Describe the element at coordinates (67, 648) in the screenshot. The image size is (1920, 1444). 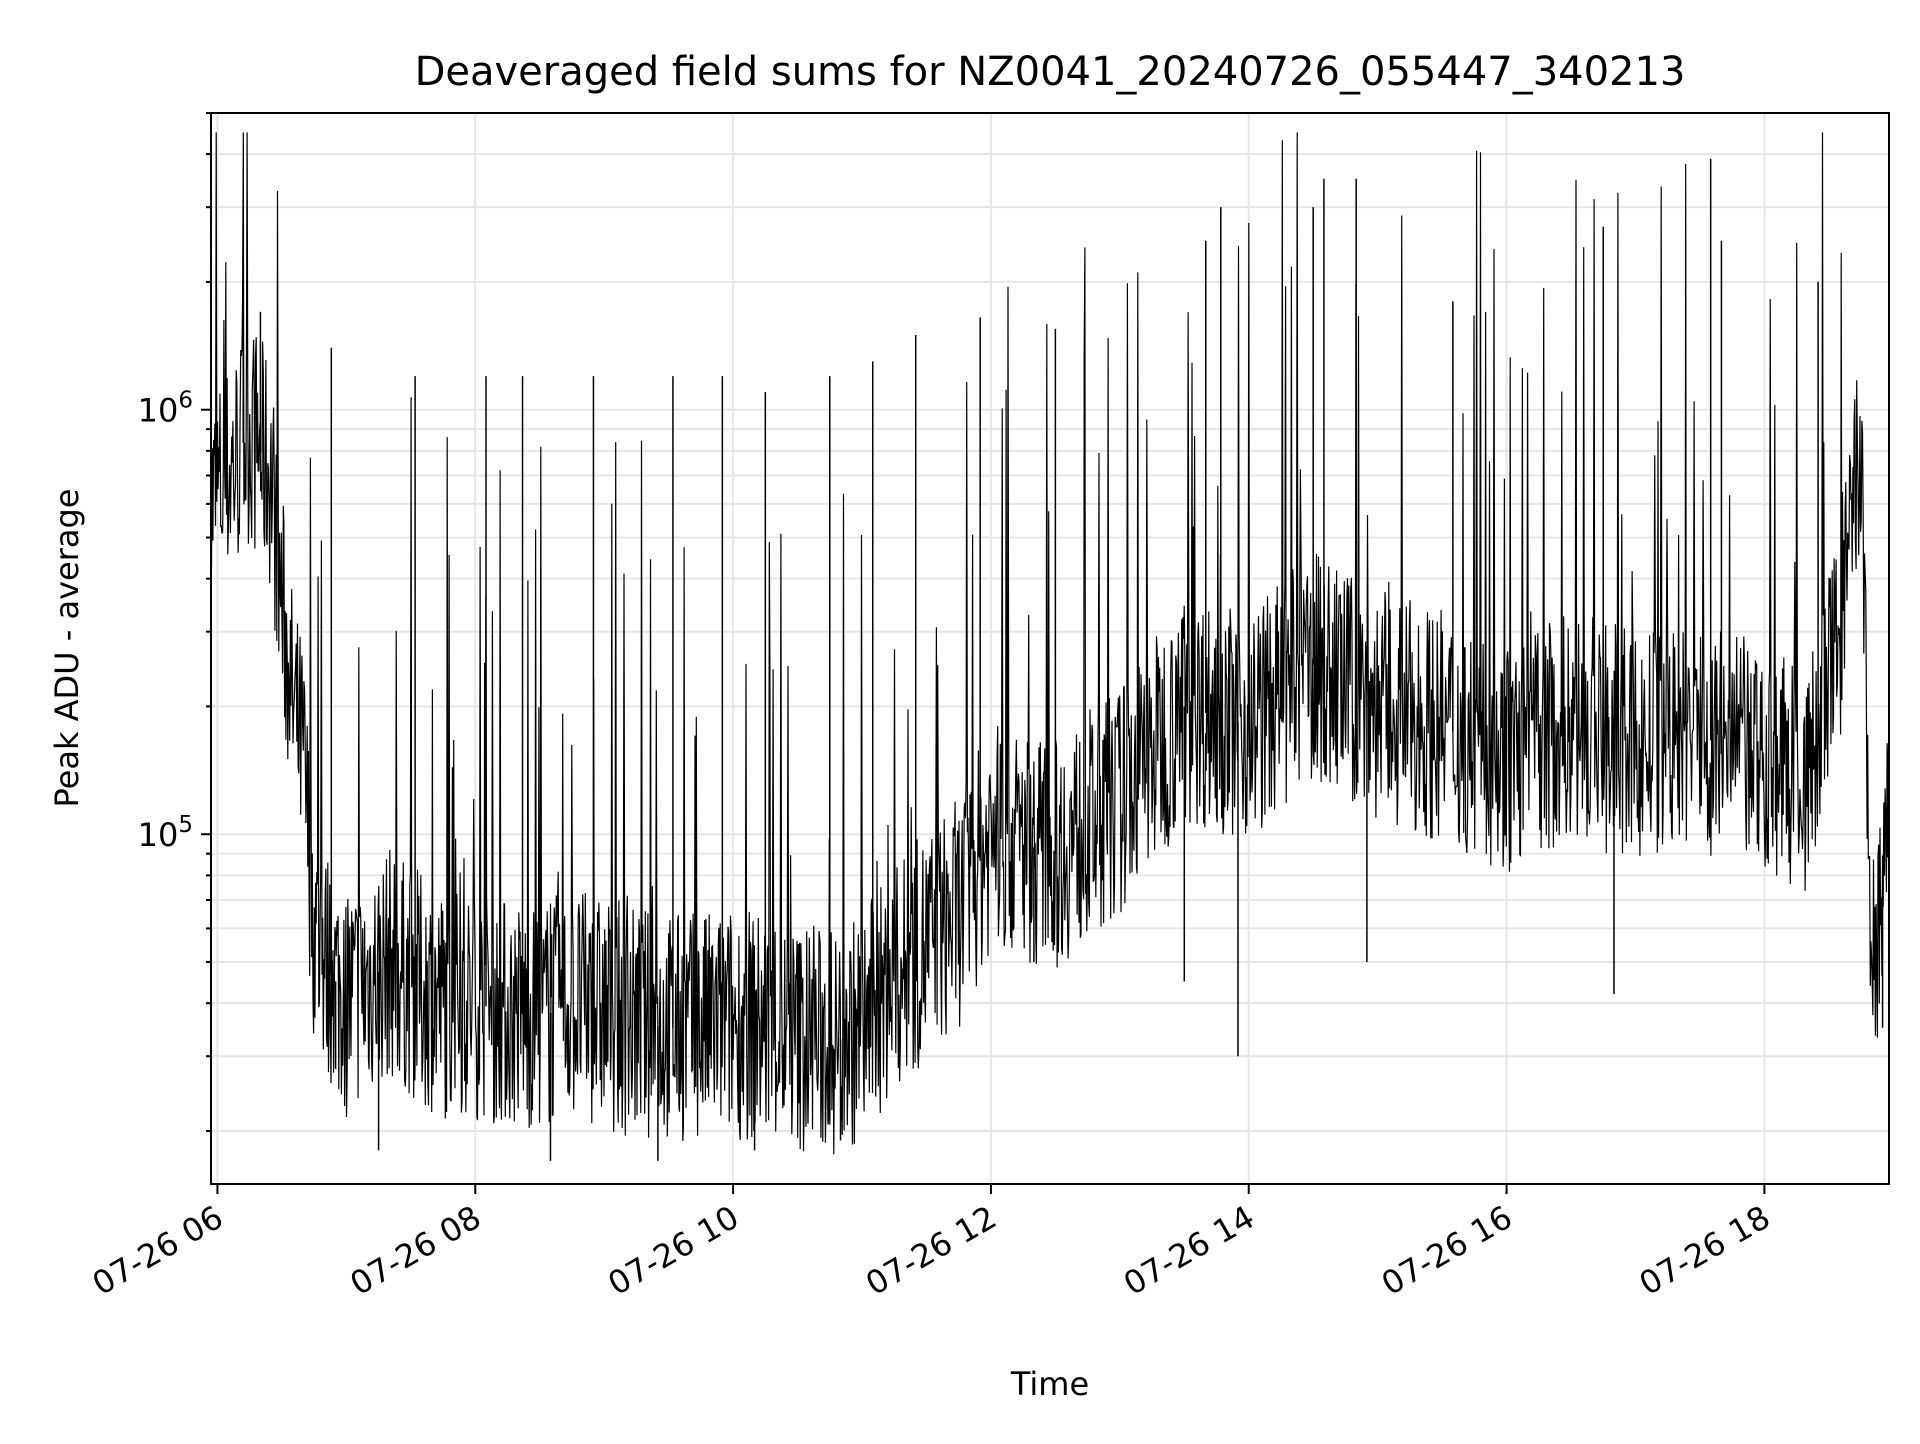
I see `y-axis-label: Peak ADU - average` at that location.